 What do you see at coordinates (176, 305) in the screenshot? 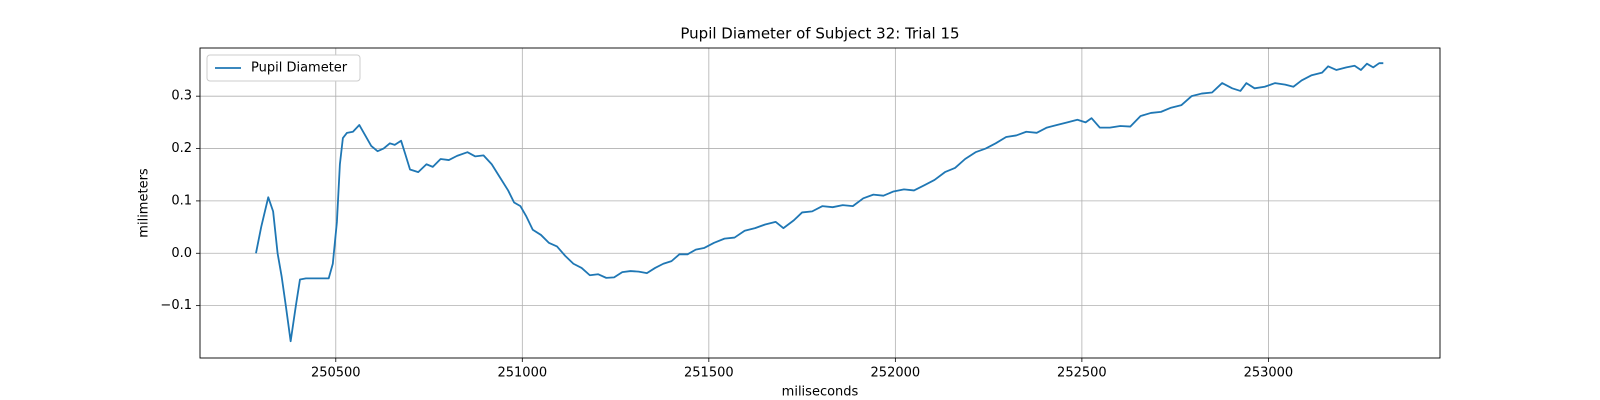
I see `y-tick-label: −0.1` at bounding box center [176, 305].